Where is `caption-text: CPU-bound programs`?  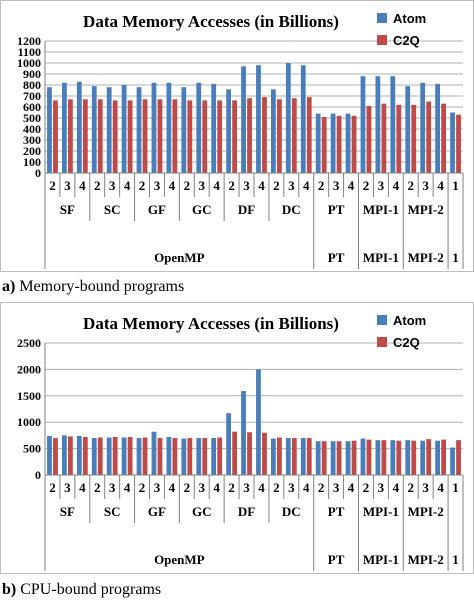 caption-text: CPU-bound programs is located at coordinates (91, 589).